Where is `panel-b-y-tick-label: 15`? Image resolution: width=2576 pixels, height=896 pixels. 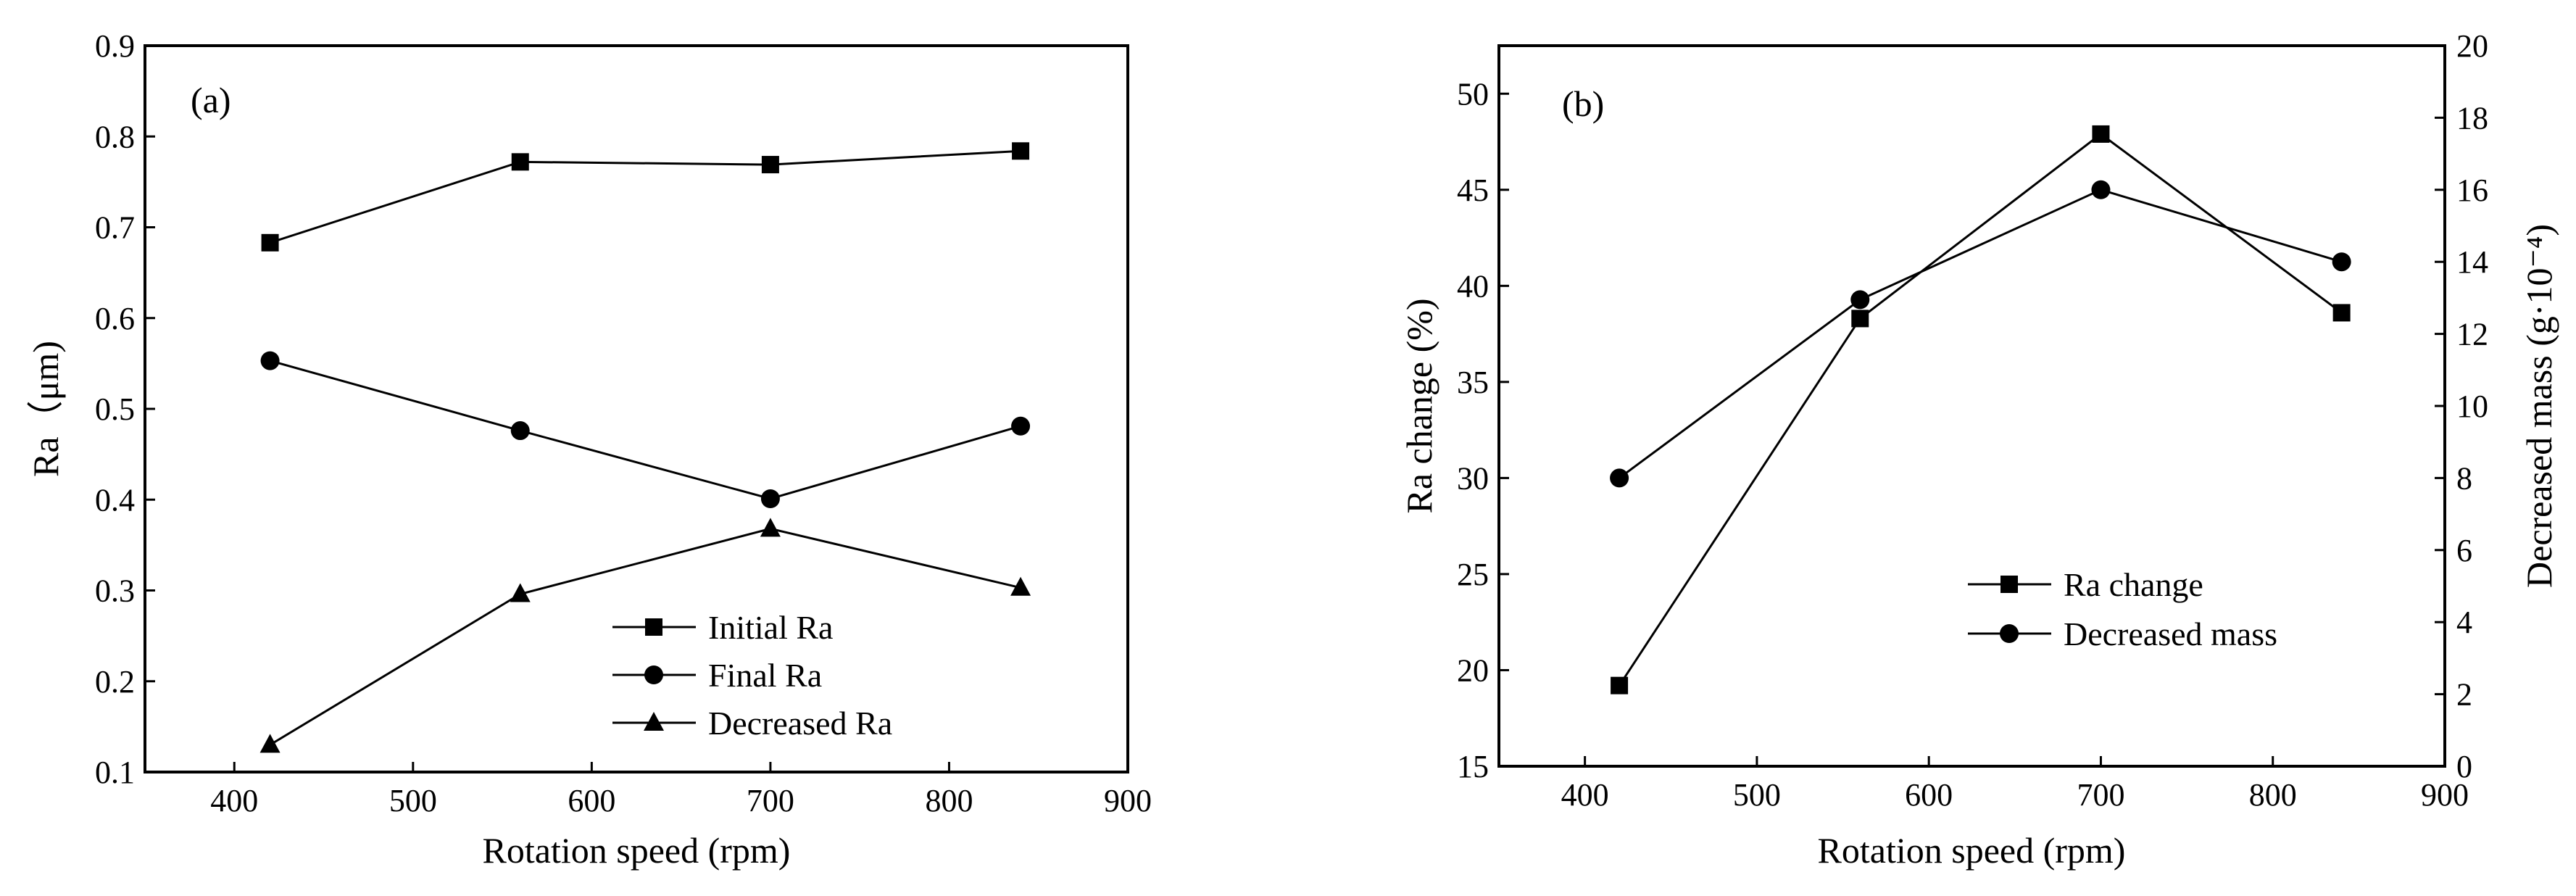
panel-b-y-tick-label: 15 is located at coordinates (1473, 766).